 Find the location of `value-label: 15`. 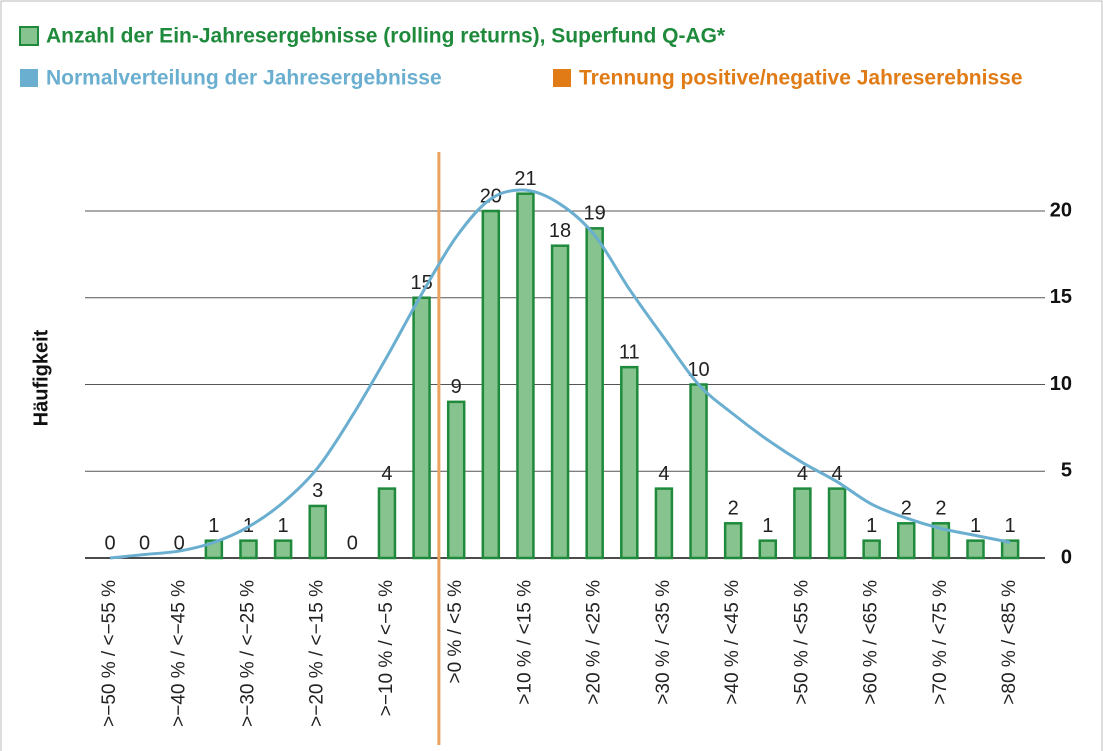

value-label: 15 is located at coordinates (421, 283).